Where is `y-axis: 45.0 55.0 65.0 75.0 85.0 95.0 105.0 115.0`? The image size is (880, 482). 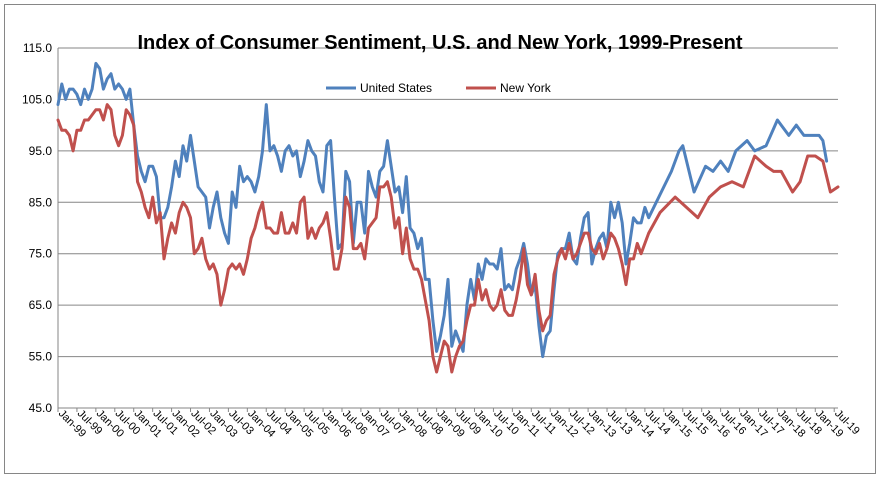 y-axis: 45.0 55.0 65.0 75.0 85.0 95.0 105.0 115.0 is located at coordinates (40, 228).